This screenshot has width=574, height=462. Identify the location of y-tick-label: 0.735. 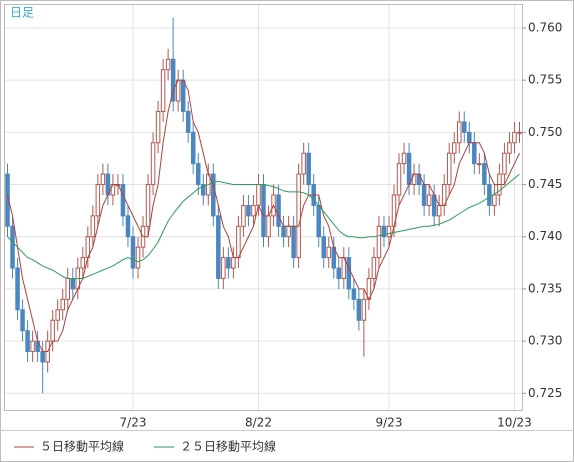
(545, 288).